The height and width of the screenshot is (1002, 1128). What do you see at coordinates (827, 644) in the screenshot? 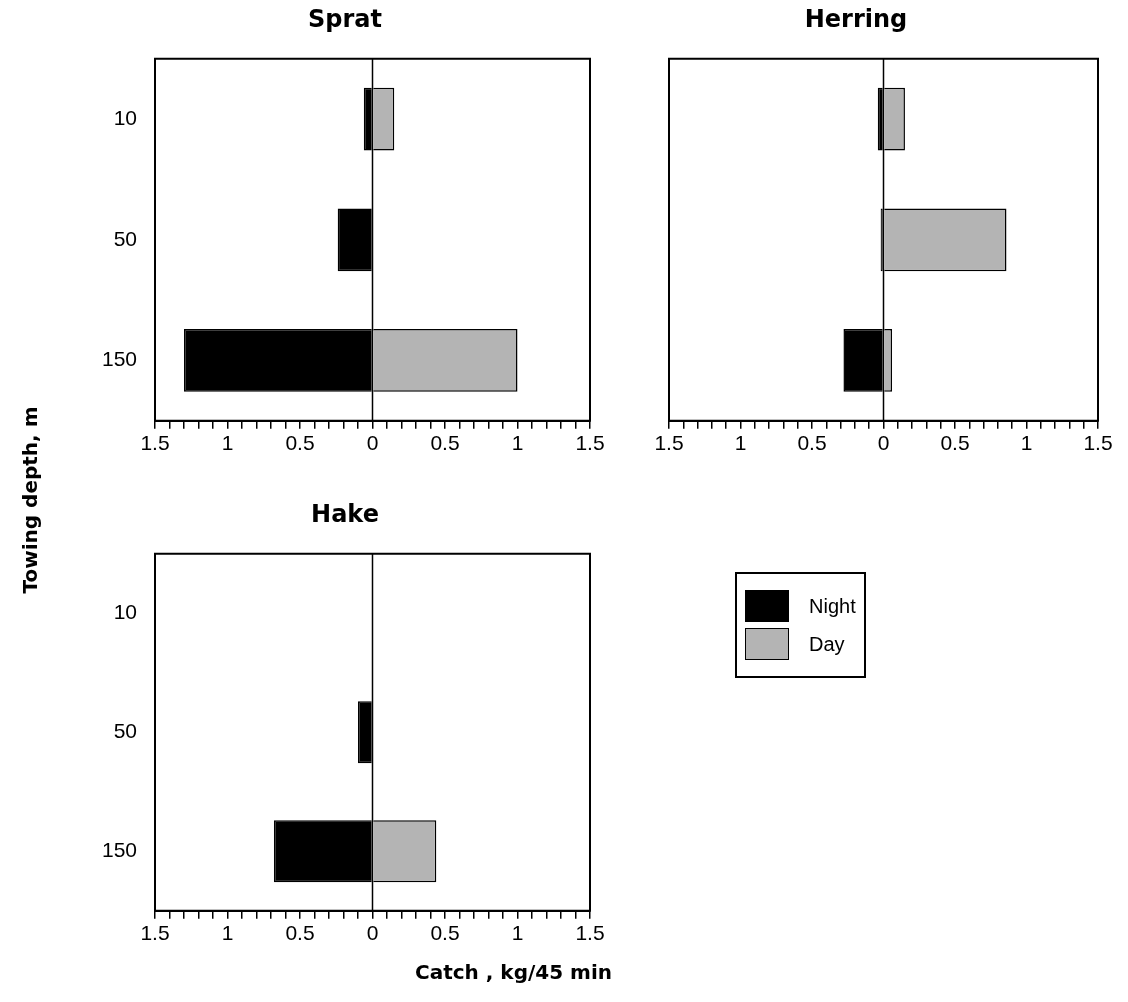
I see `legend-label: Day` at bounding box center [827, 644].